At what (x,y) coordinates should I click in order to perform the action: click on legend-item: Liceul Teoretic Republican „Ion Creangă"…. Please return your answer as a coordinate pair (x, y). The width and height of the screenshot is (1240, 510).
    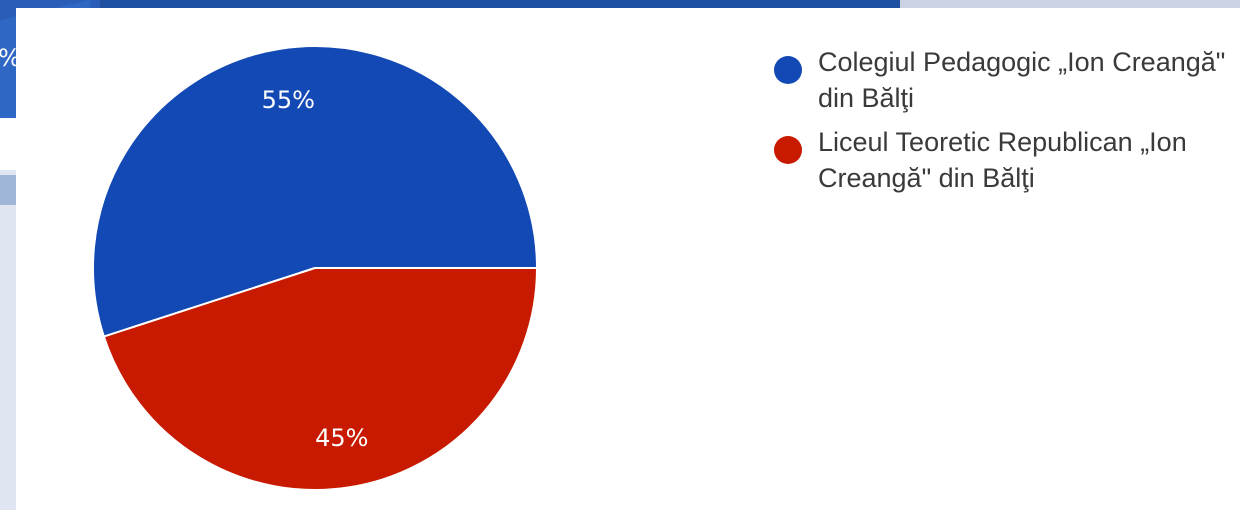
    Looking at the image, I should click on (1006, 160).